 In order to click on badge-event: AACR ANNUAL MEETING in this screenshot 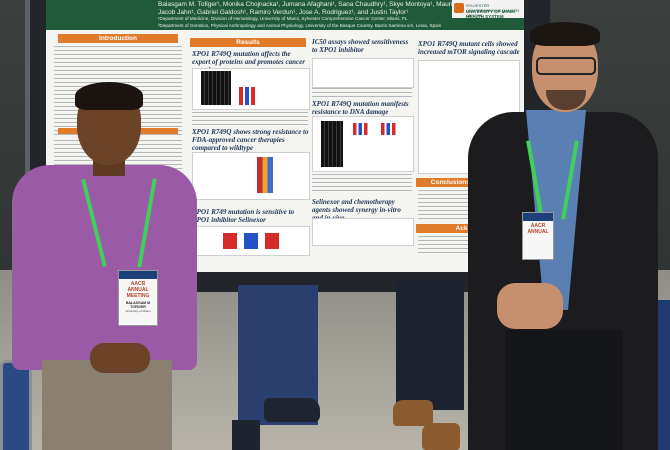, I will do `click(138, 290)`.